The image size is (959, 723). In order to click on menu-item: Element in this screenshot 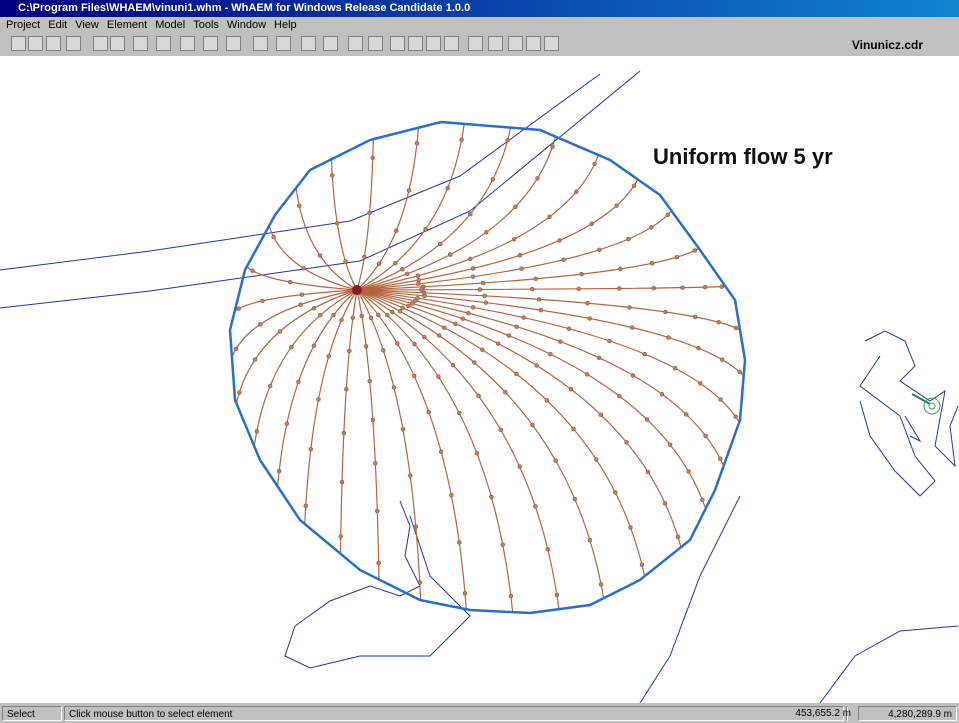, I will do `click(127, 25)`.